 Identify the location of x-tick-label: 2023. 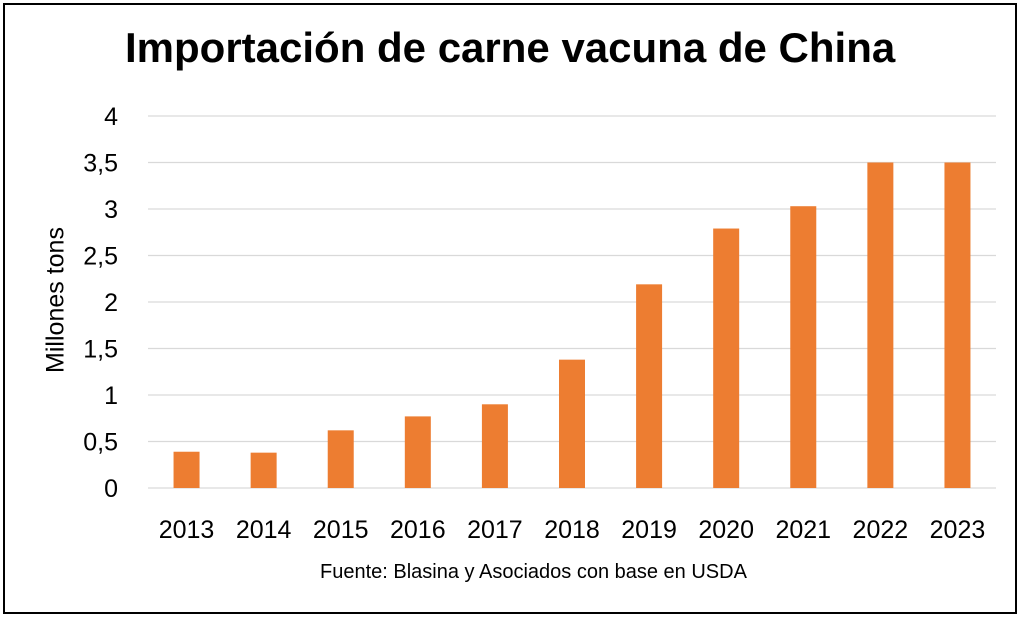
(958, 530).